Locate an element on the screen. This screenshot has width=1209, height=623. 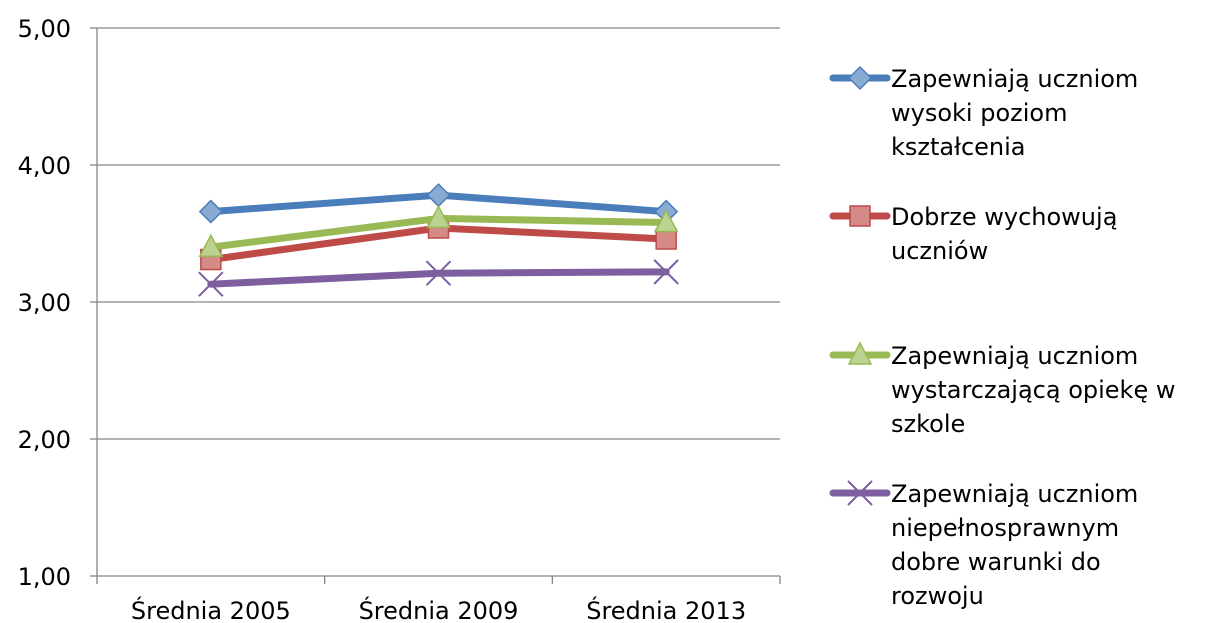
x-tick-label: Średnia 2005 is located at coordinates (211, 609).